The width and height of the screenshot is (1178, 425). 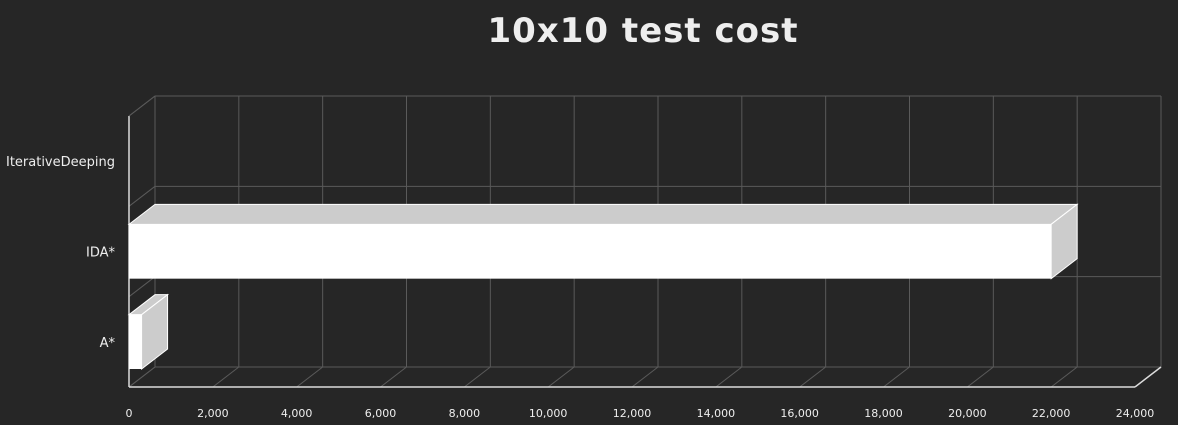 What do you see at coordinates (297, 413) in the screenshot?
I see `x-tick-label: 4,000` at bounding box center [297, 413].